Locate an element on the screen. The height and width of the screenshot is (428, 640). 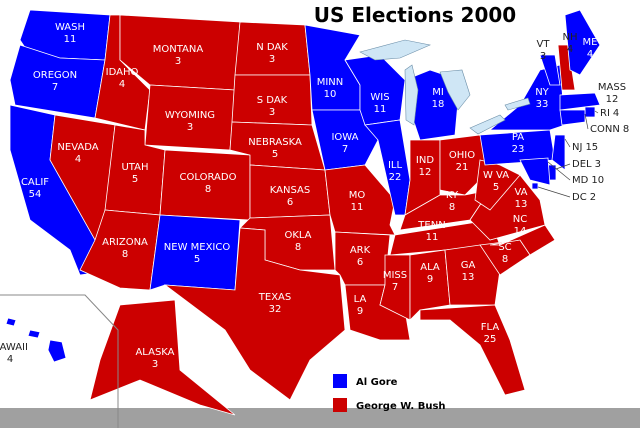
state-name: UTAH is located at coordinates (134, 167).